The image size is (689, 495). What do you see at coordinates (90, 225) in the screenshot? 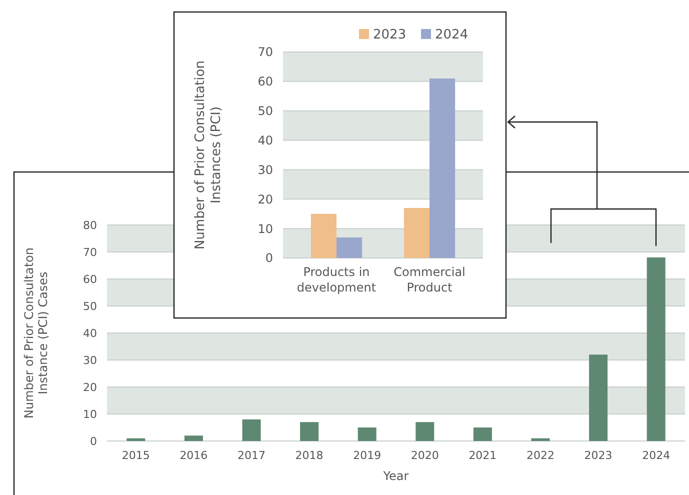
I see `y-tick-label: 80` at bounding box center [90, 225].